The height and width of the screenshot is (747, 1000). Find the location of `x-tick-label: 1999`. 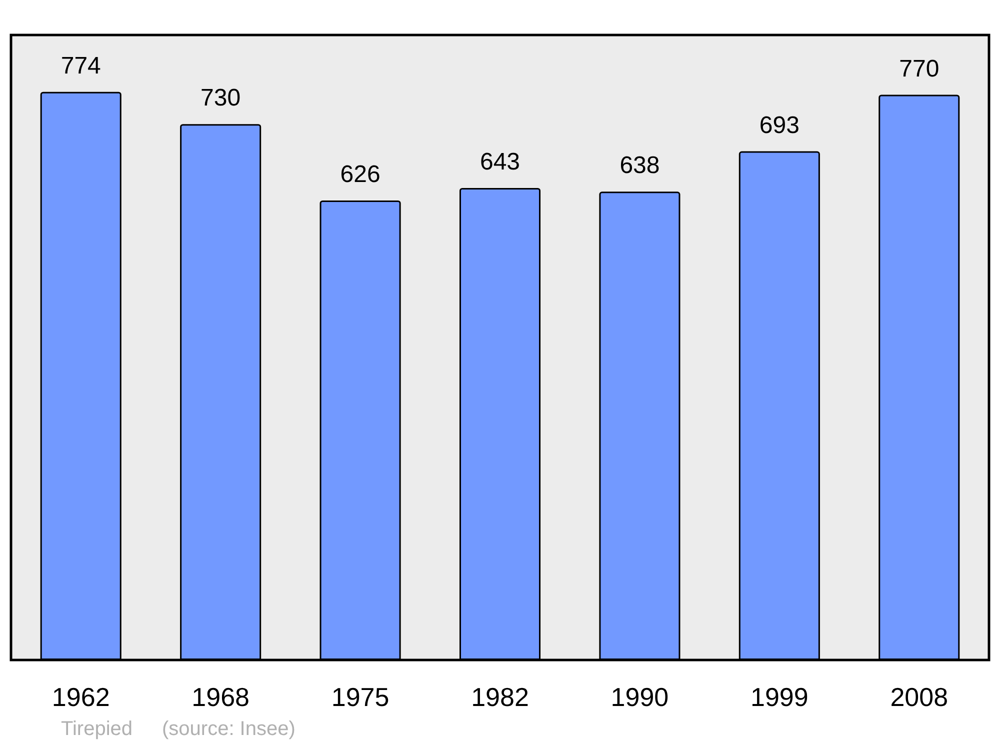

x-tick-label: 1999 is located at coordinates (779, 697).